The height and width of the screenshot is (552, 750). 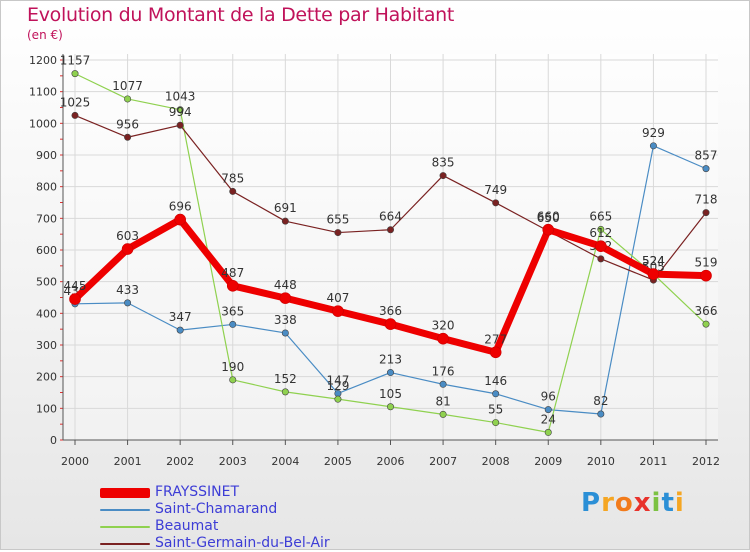 I want to click on data-label-saint-chamarand: 147, so click(x=337, y=380).